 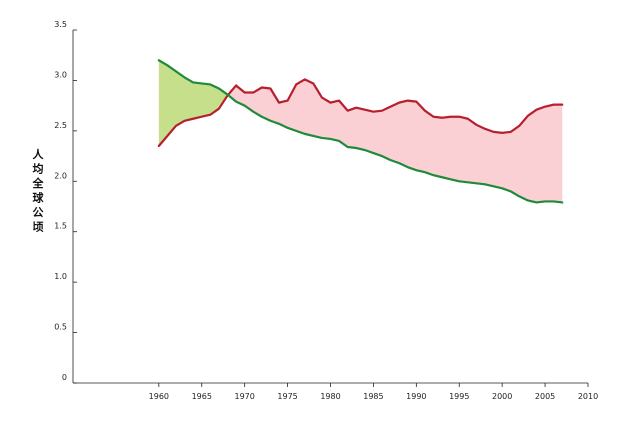 I want to click on y-tick-label: 0.5, so click(x=60, y=327).